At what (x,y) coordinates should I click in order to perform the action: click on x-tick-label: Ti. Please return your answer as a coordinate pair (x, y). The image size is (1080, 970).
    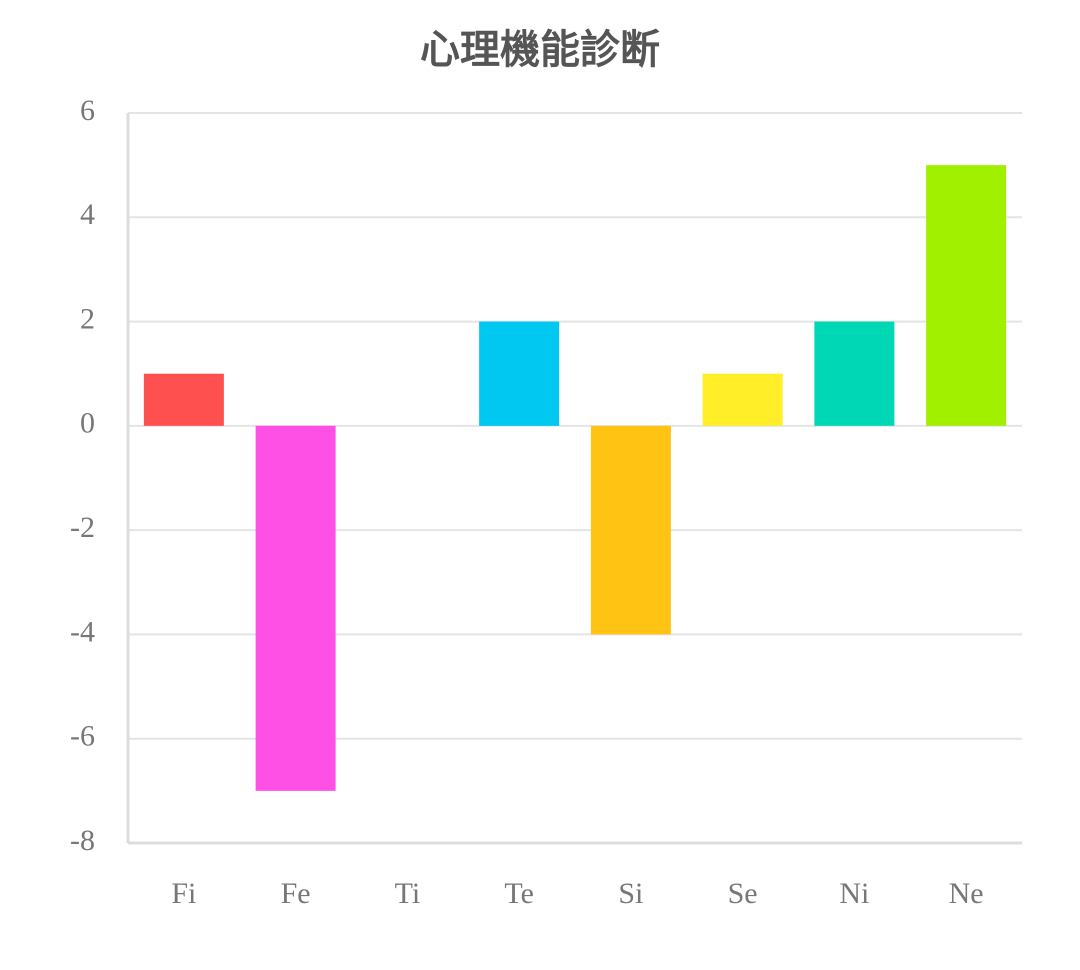
    Looking at the image, I should click on (408, 893).